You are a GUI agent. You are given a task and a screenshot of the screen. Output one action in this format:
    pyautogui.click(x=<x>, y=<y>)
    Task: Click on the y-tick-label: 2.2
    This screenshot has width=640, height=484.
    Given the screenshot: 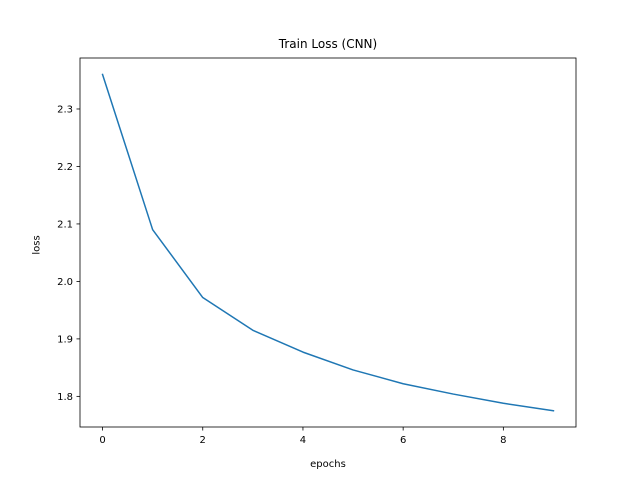 What is the action you would take?
    pyautogui.click(x=65, y=167)
    